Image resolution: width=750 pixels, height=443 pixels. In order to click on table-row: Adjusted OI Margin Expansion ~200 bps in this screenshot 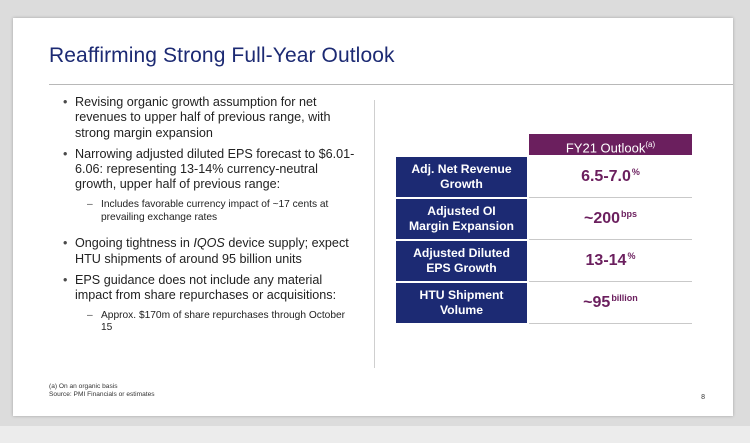, I will do `click(544, 219)`.